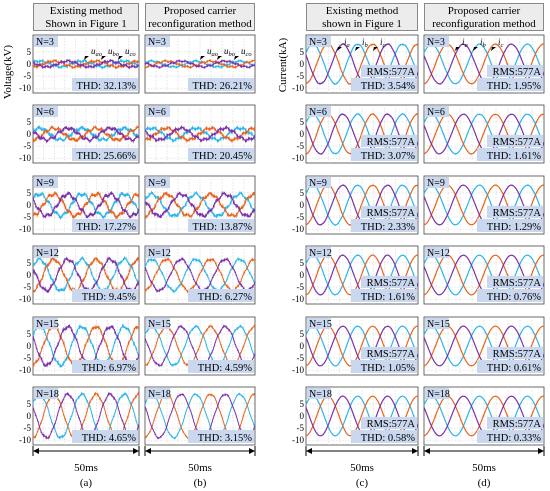 Image resolution: width=550 pixels, height=491 pixels. Describe the element at coordinates (484, 64) in the screenshot. I see `panel-d-row-1: N=3 RMS:577A THD: 1.95% ia ib ic` at that location.